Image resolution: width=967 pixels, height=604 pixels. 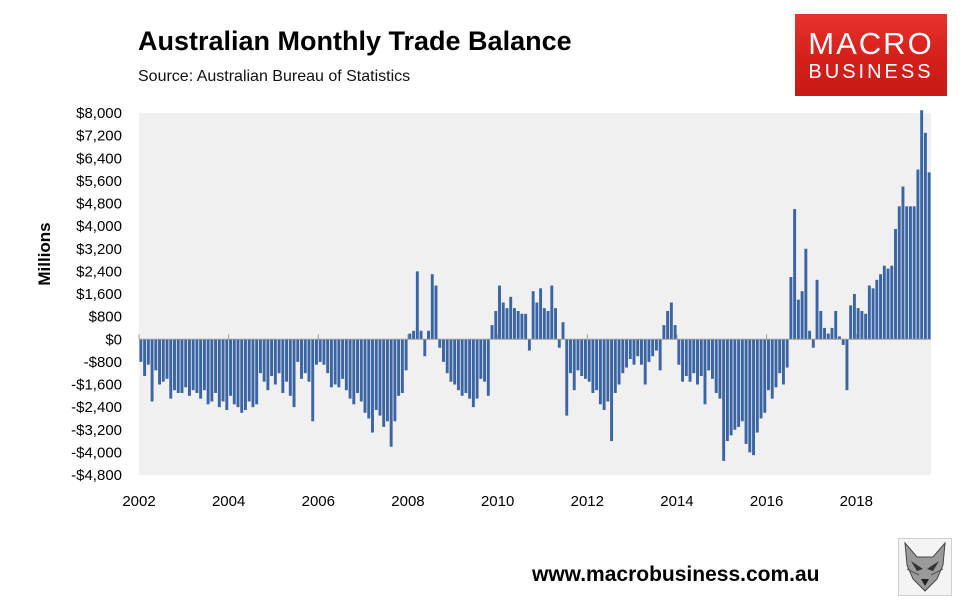 What do you see at coordinates (113, 339) in the screenshot?
I see `y-tick-label: $0` at bounding box center [113, 339].